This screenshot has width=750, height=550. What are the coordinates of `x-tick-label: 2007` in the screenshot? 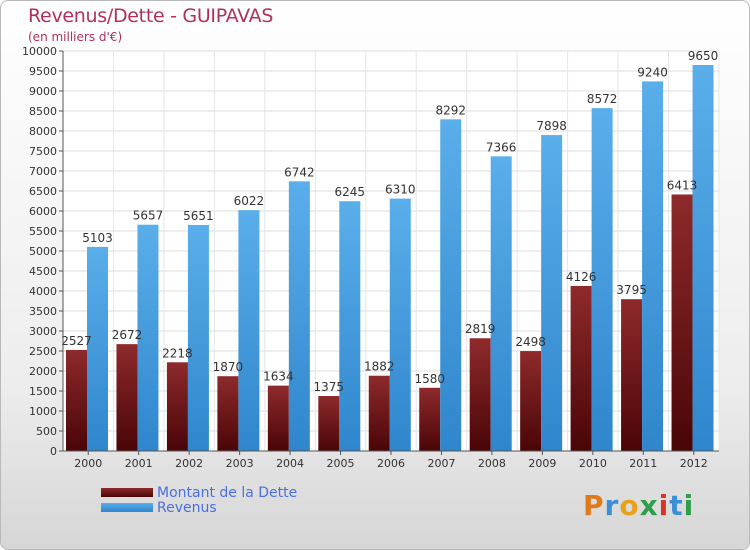 It's located at (441, 463).